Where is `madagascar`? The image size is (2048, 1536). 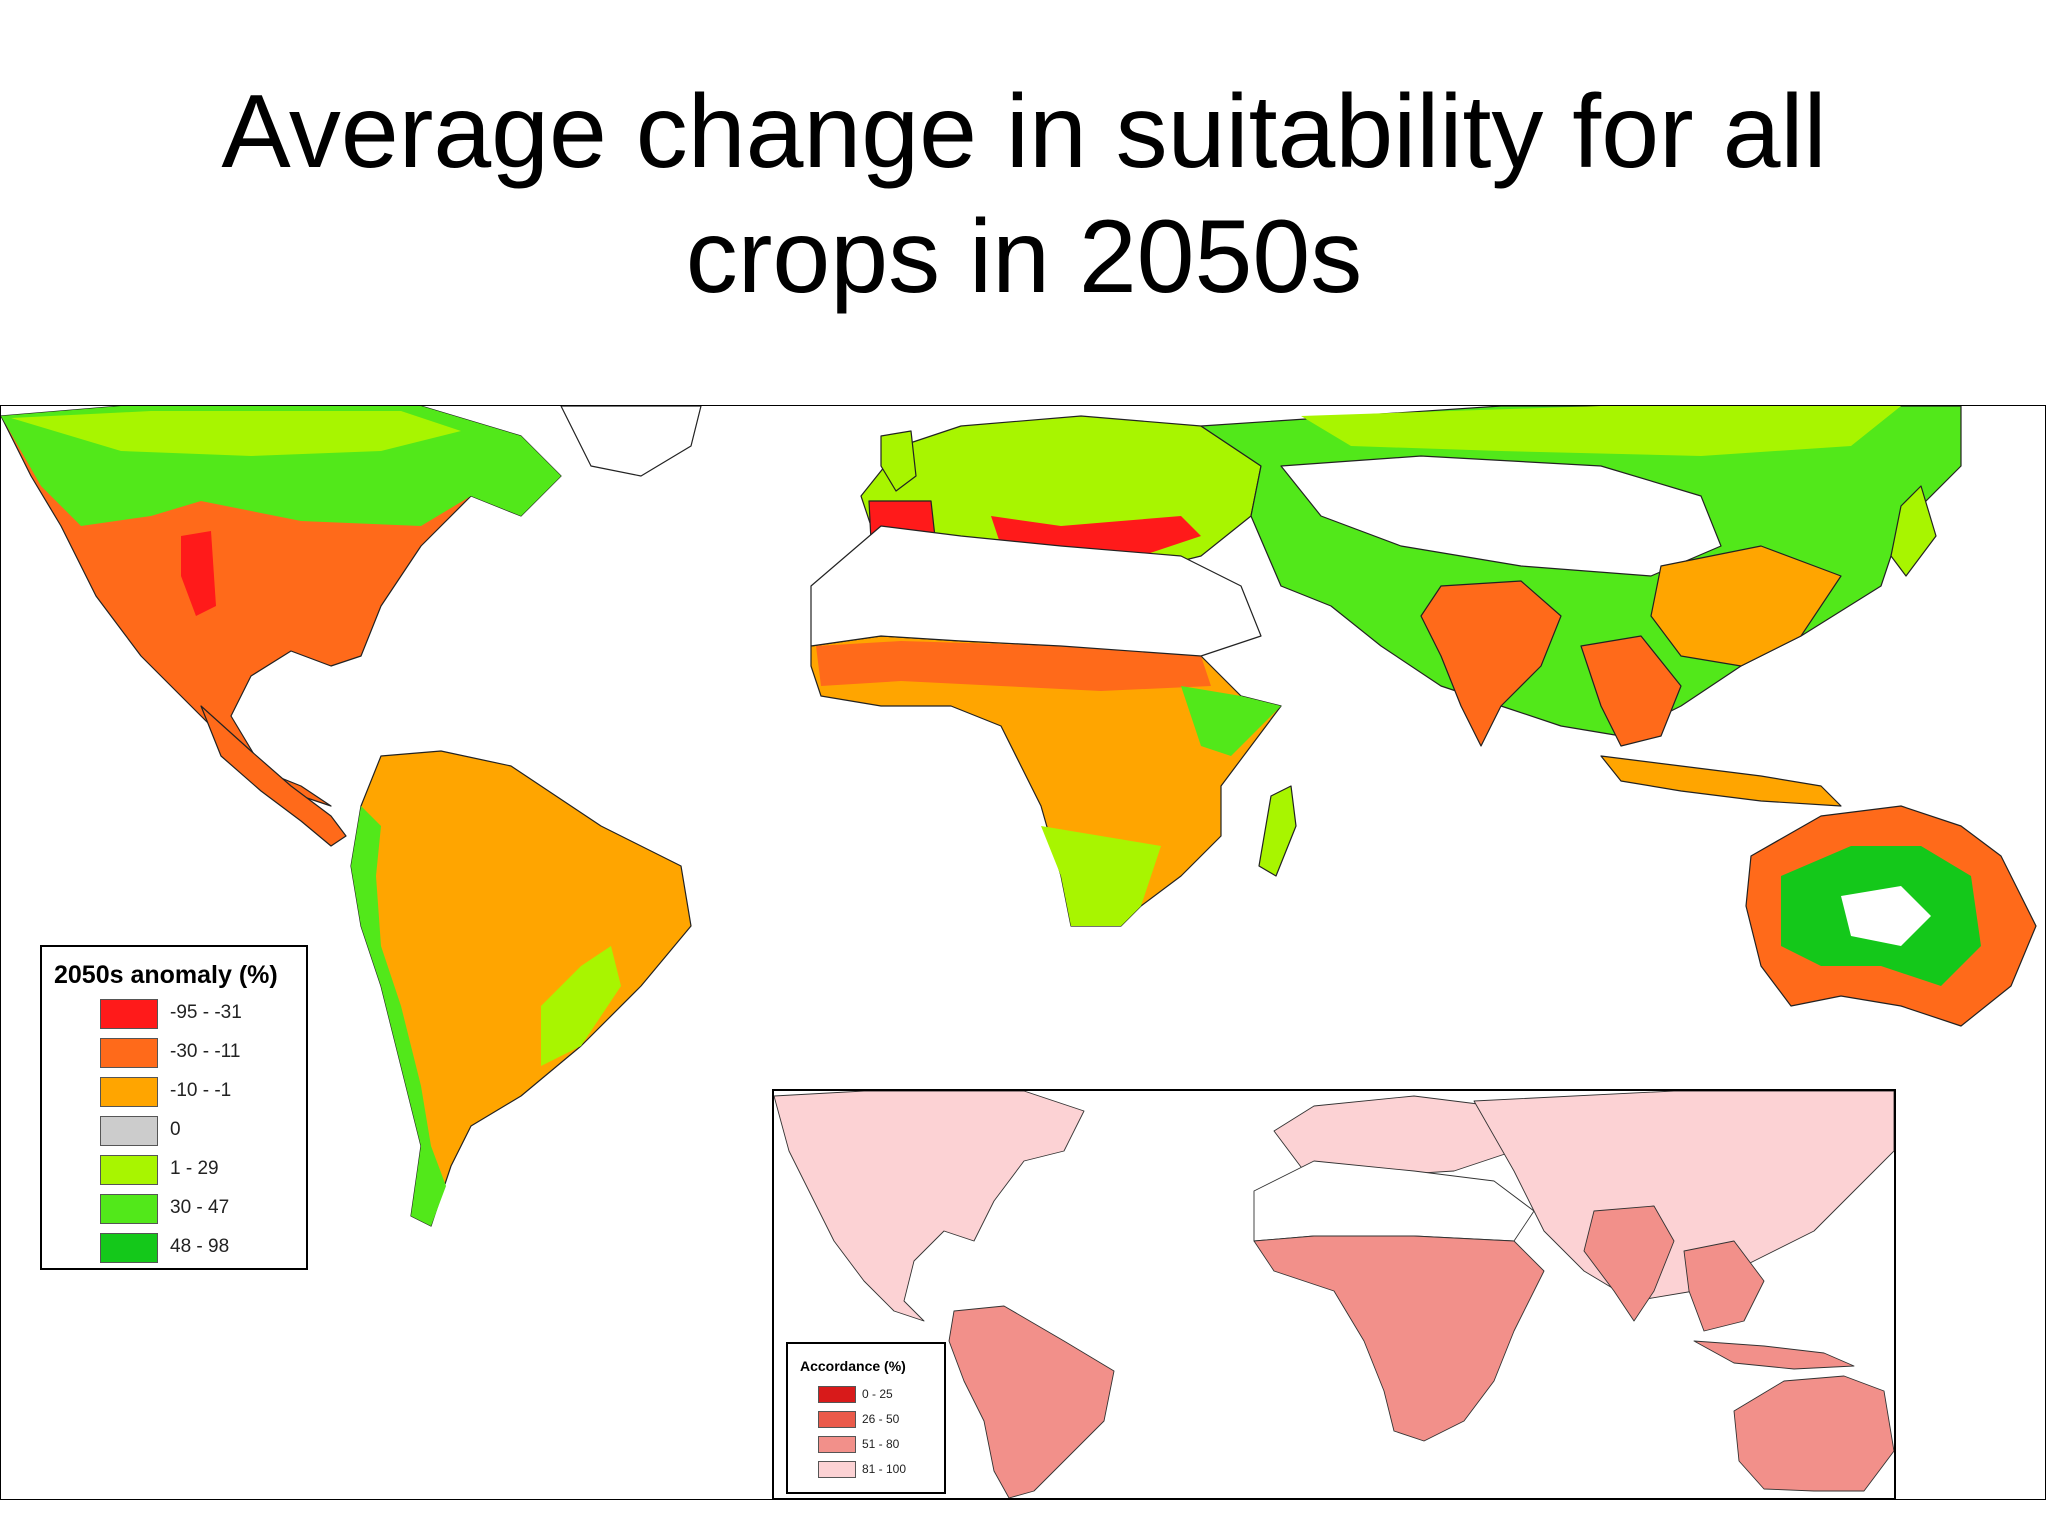 madagascar is located at coordinates (1277, 831).